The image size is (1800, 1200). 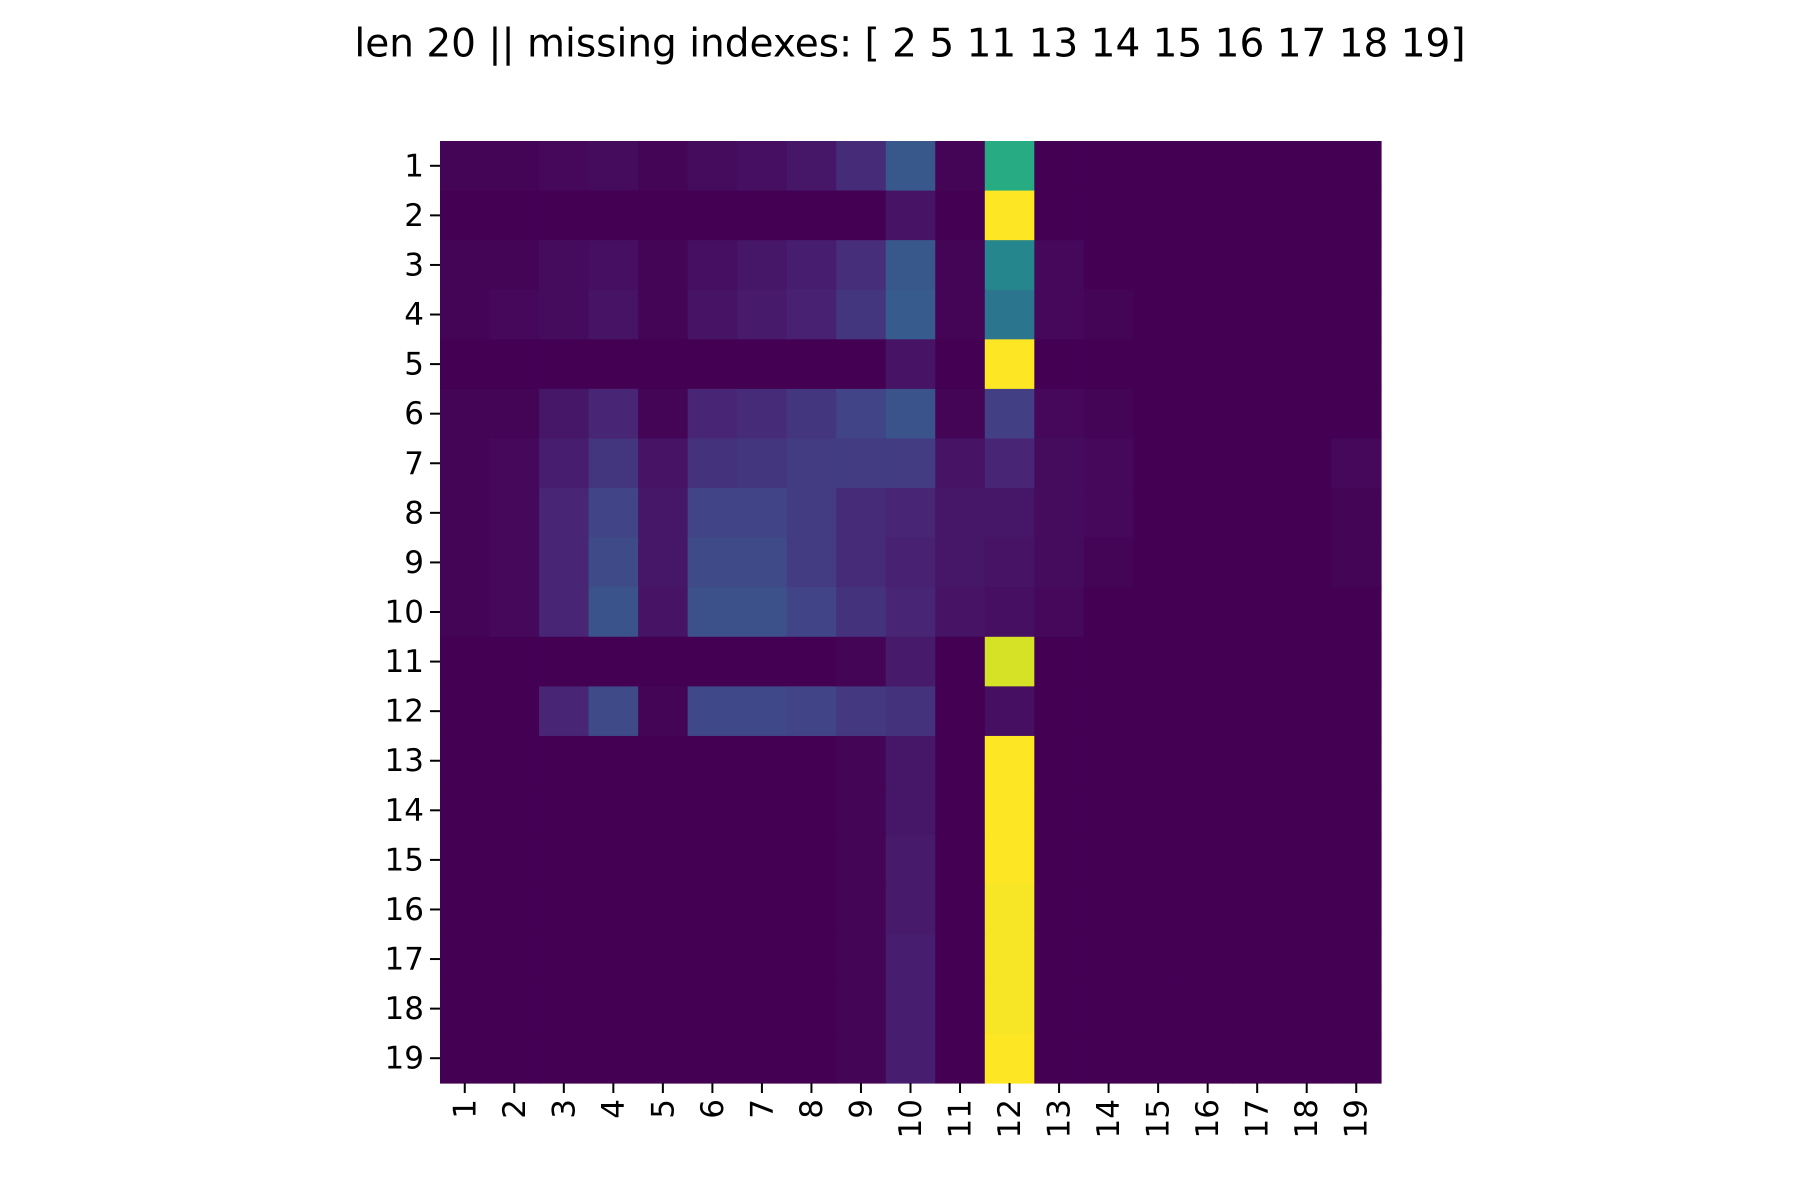 What do you see at coordinates (812, 1109) in the screenshot?
I see `x-tick-label: 8` at bounding box center [812, 1109].